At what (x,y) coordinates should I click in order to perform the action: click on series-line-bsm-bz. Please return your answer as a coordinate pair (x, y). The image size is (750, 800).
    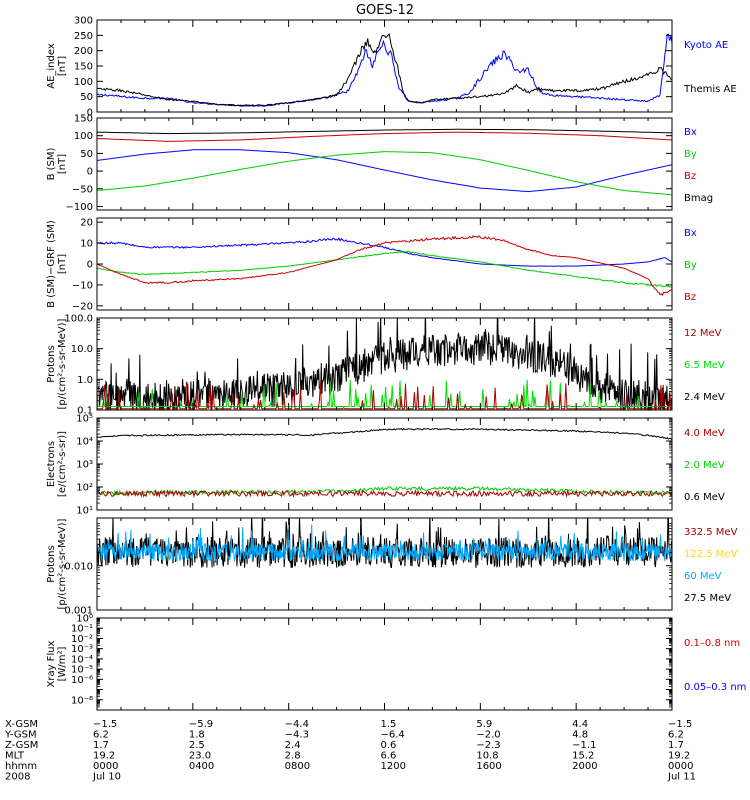
    Looking at the image, I should click on (384, 136).